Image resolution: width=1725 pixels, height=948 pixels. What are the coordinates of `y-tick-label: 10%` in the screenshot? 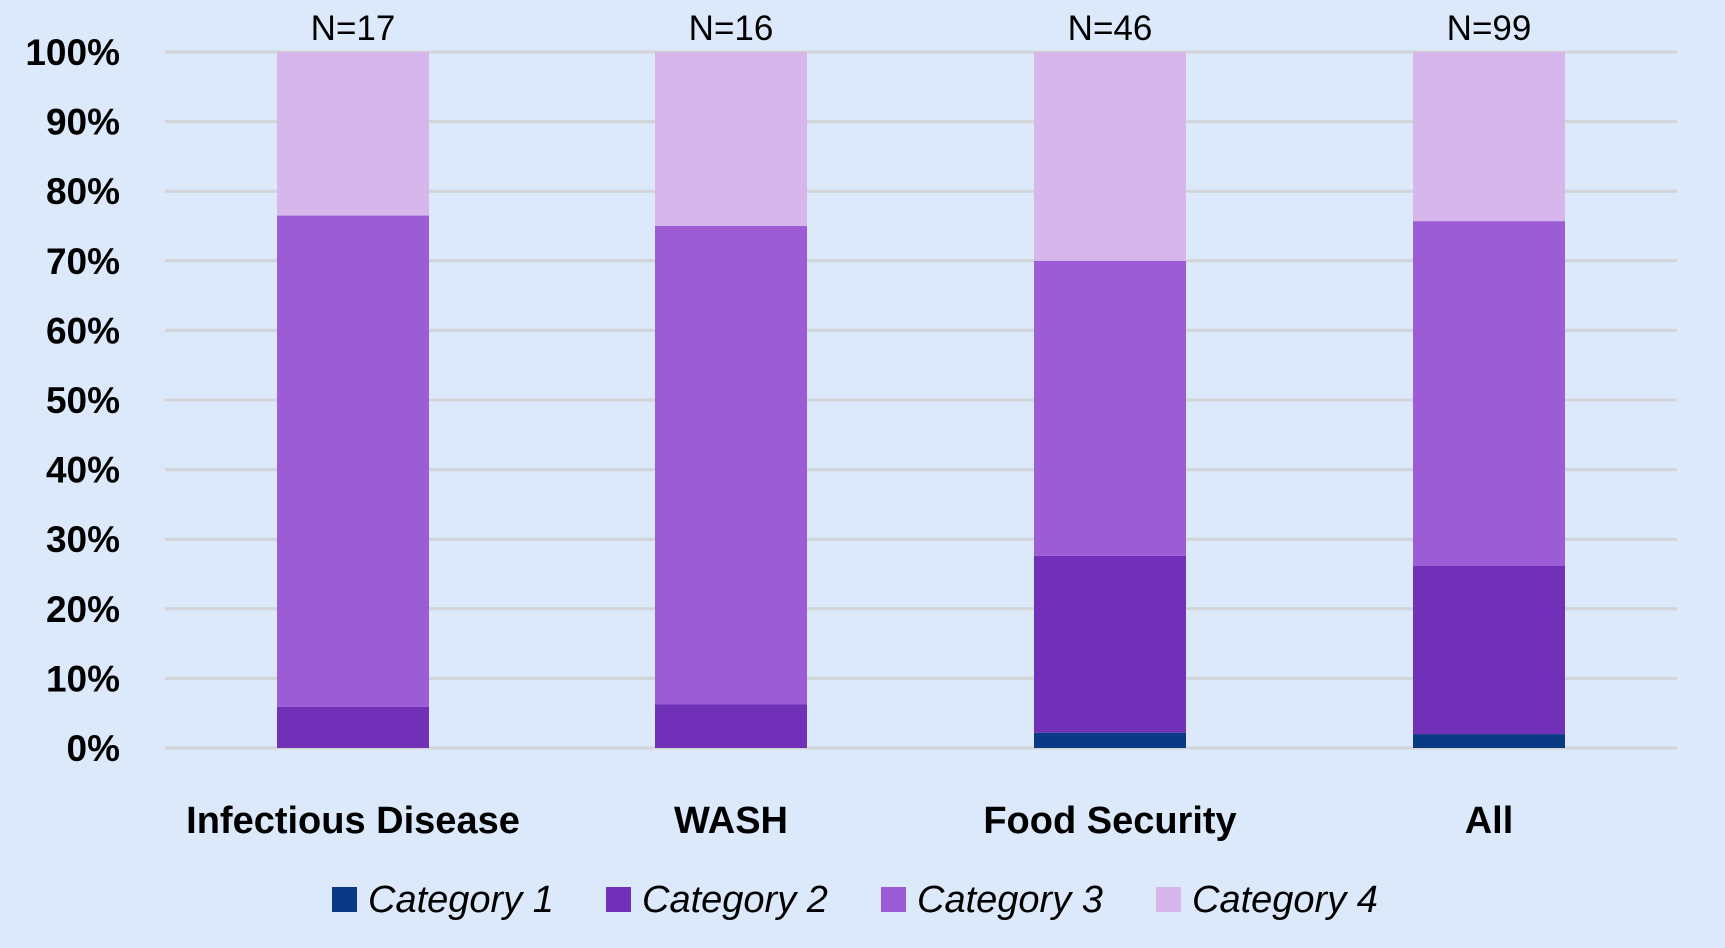 It's located at (83, 678).